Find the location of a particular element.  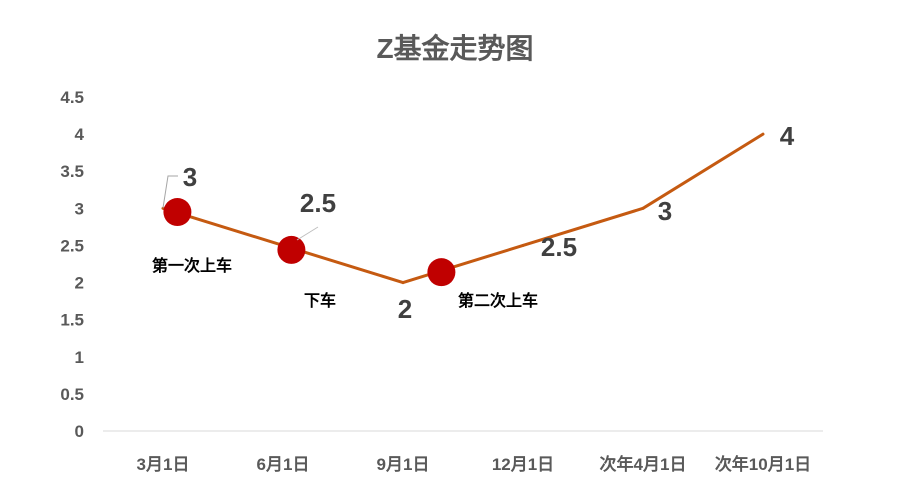

y-tick-label: 3 is located at coordinates (79, 208).